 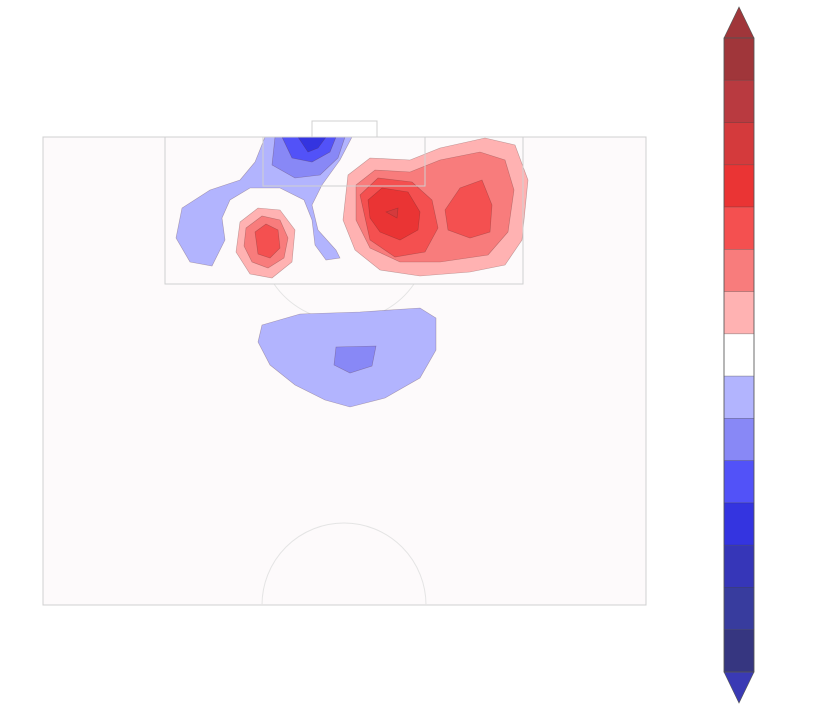 What do you see at coordinates (344, 564) in the screenshot?
I see `center-circle` at bounding box center [344, 564].